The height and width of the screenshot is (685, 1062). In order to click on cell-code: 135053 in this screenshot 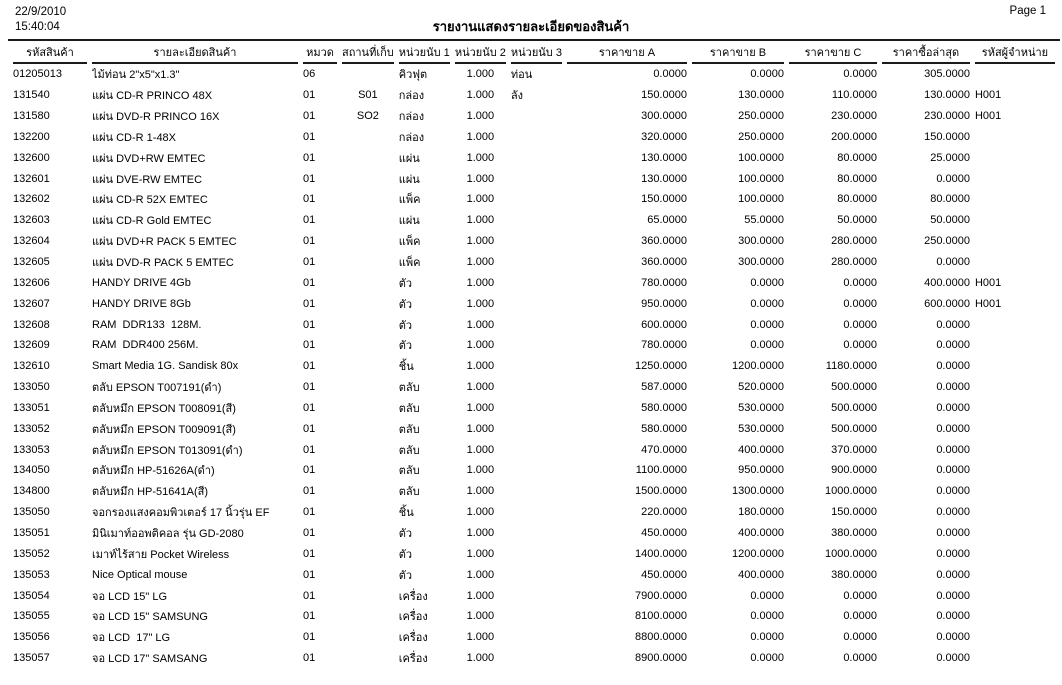, I will do `click(31, 574)`.